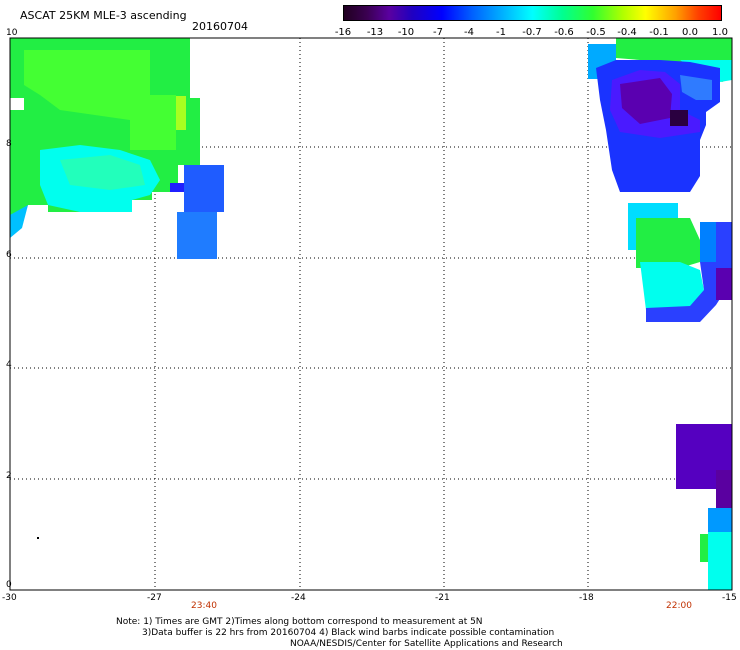 This screenshot has width=740, height=650. I want to click on colorbar-tick: 1.0, so click(720, 32).